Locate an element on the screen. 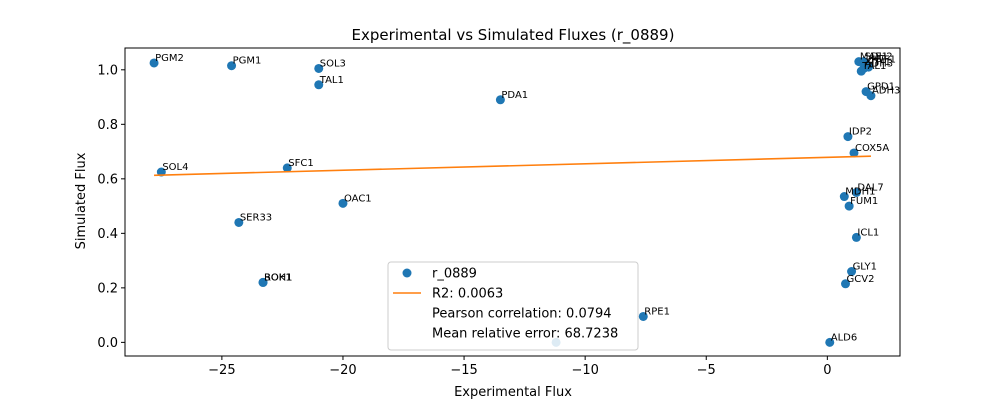 This screenshot has width=1000, height=400. data-point-label: GCV2 is located at coordinates (861, 279).